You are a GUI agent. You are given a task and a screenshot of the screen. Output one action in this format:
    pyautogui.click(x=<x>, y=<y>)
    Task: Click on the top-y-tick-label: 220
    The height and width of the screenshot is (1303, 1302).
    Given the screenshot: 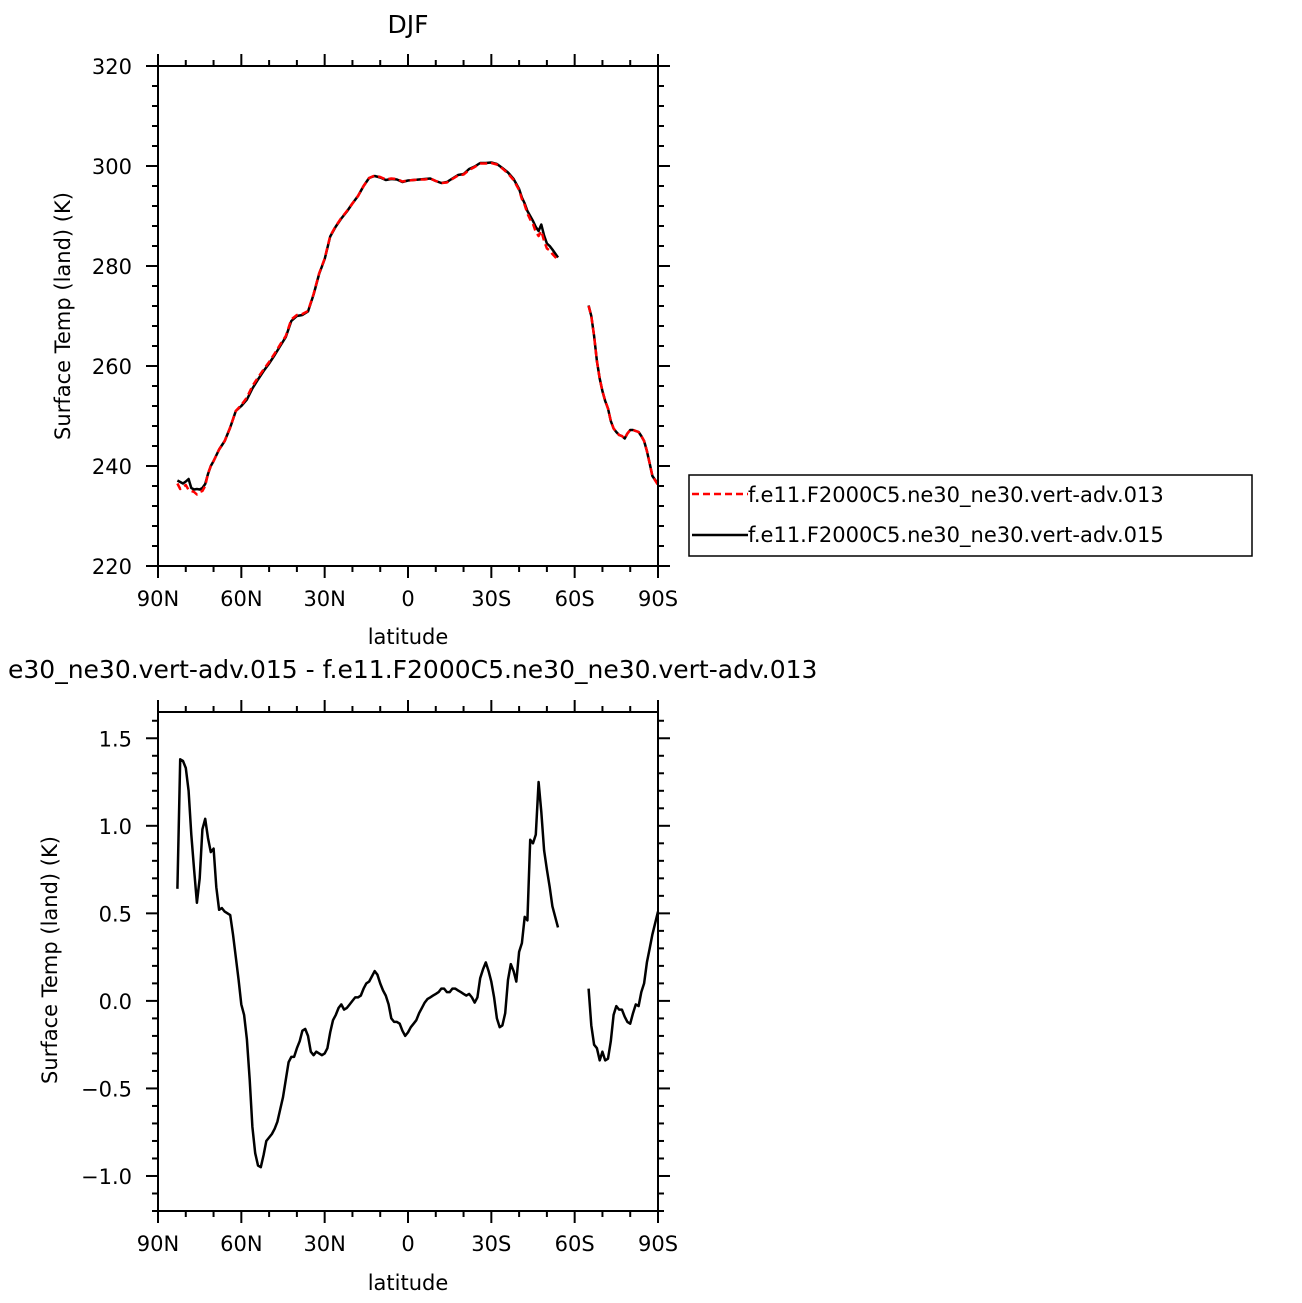 What is the action you would take?
    pyautogui.click(x=112, y=567)
    